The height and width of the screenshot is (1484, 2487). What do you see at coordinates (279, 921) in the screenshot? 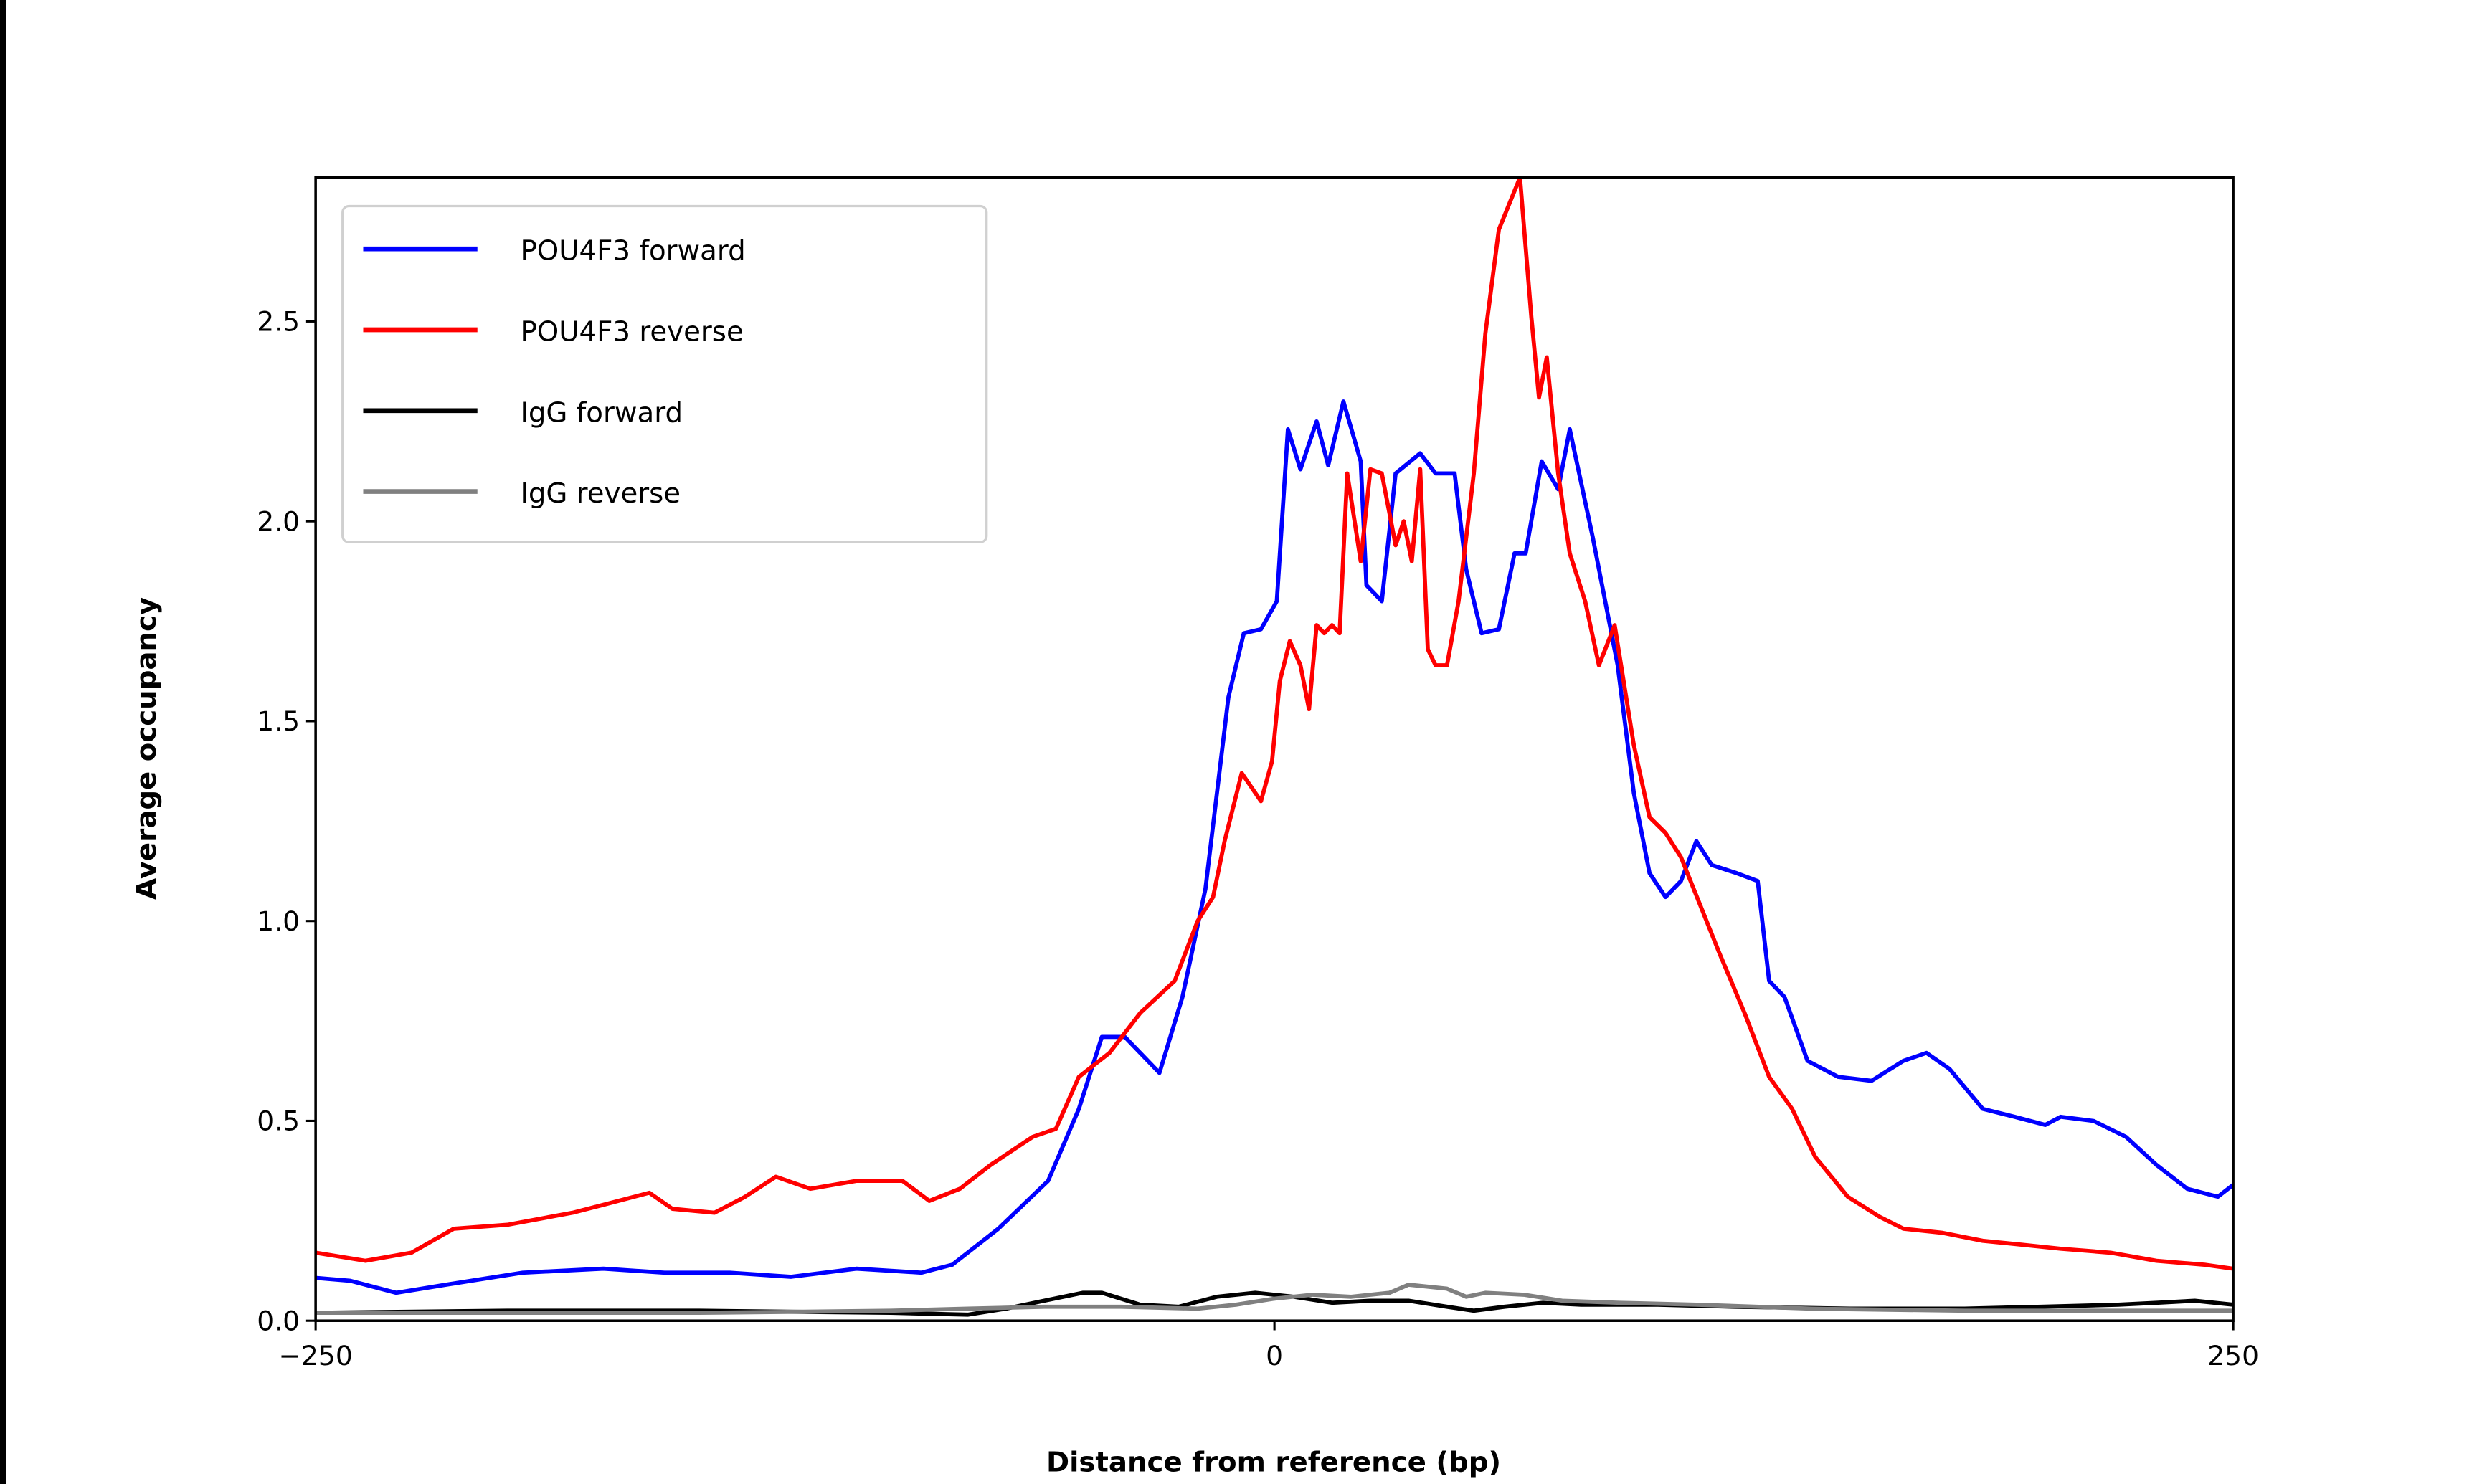
I see `y-tick-label: 1.0` at bounding box center [279, 921].